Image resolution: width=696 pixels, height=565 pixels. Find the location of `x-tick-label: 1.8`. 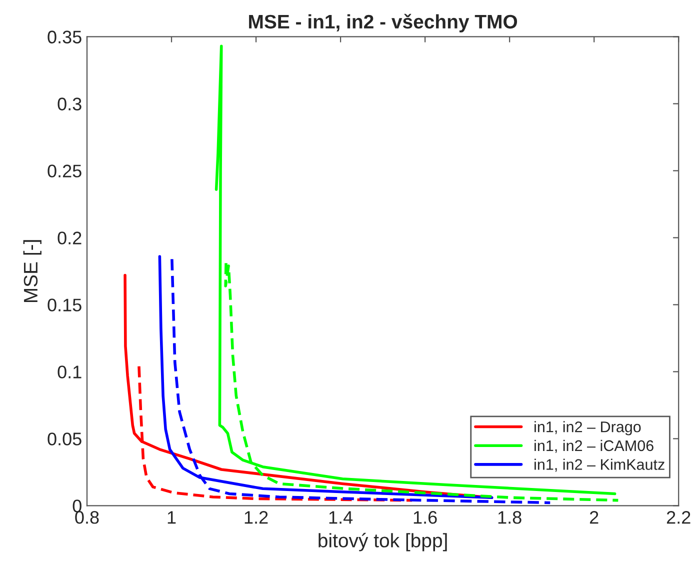

x-tick-label: 1.8 is located at coordinates (510, 517).